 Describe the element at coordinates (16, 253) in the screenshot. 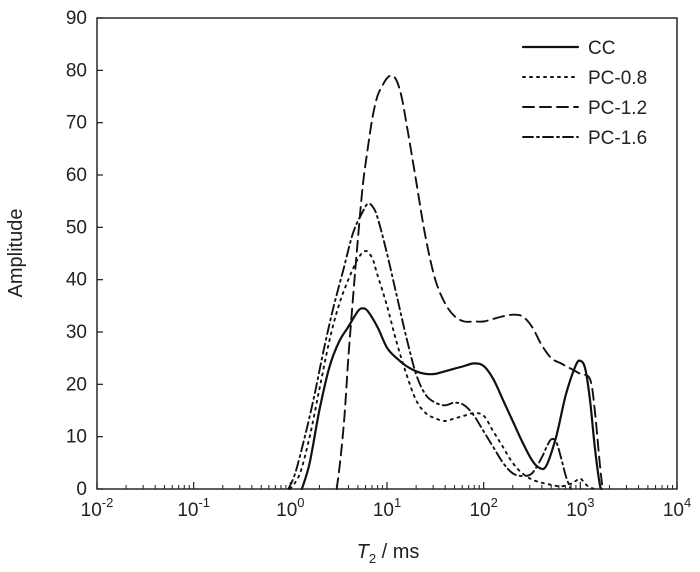

I see `y-axis-title: Amplitude` at that location.